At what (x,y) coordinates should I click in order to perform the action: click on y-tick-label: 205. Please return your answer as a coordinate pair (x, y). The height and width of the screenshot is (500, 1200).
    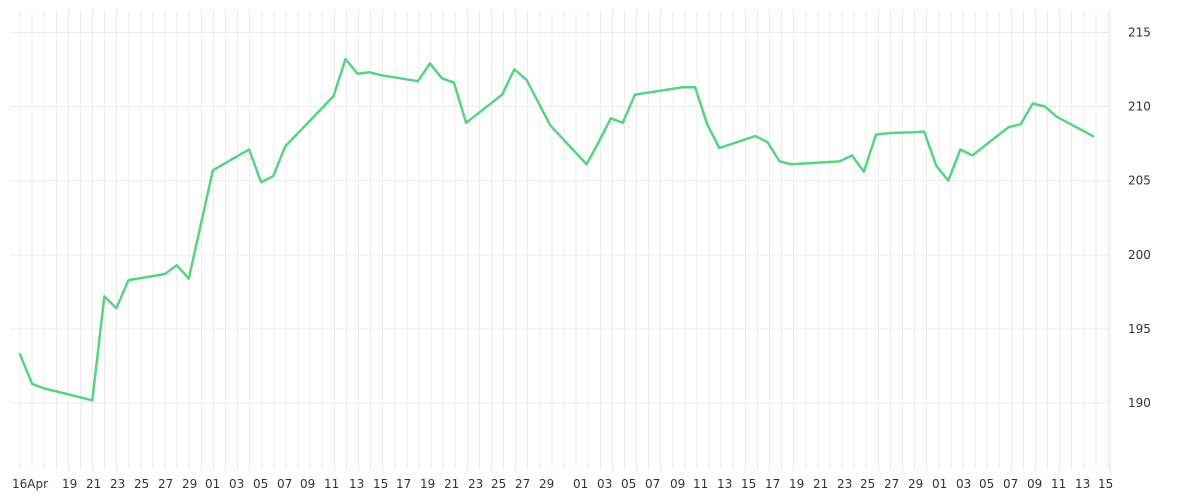
    Looking at the image, I should click on (1139, 181).